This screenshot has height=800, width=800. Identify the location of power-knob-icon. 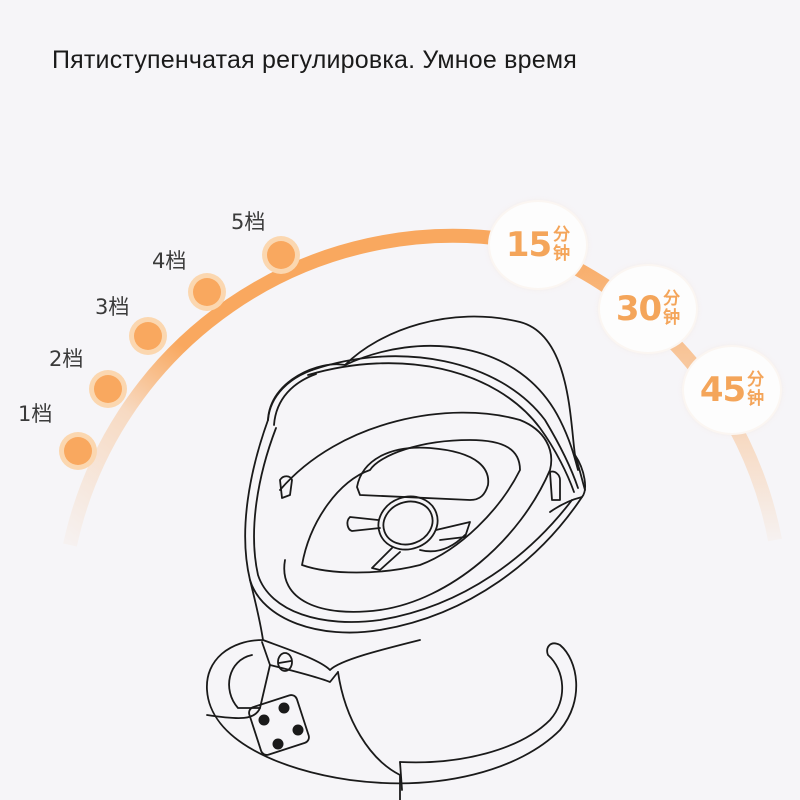
(285, 662).